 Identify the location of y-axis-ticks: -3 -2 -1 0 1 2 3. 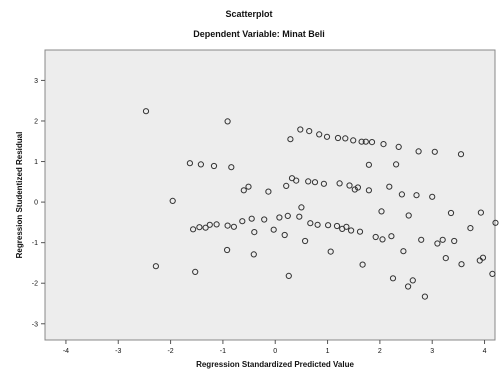
(38, 203).